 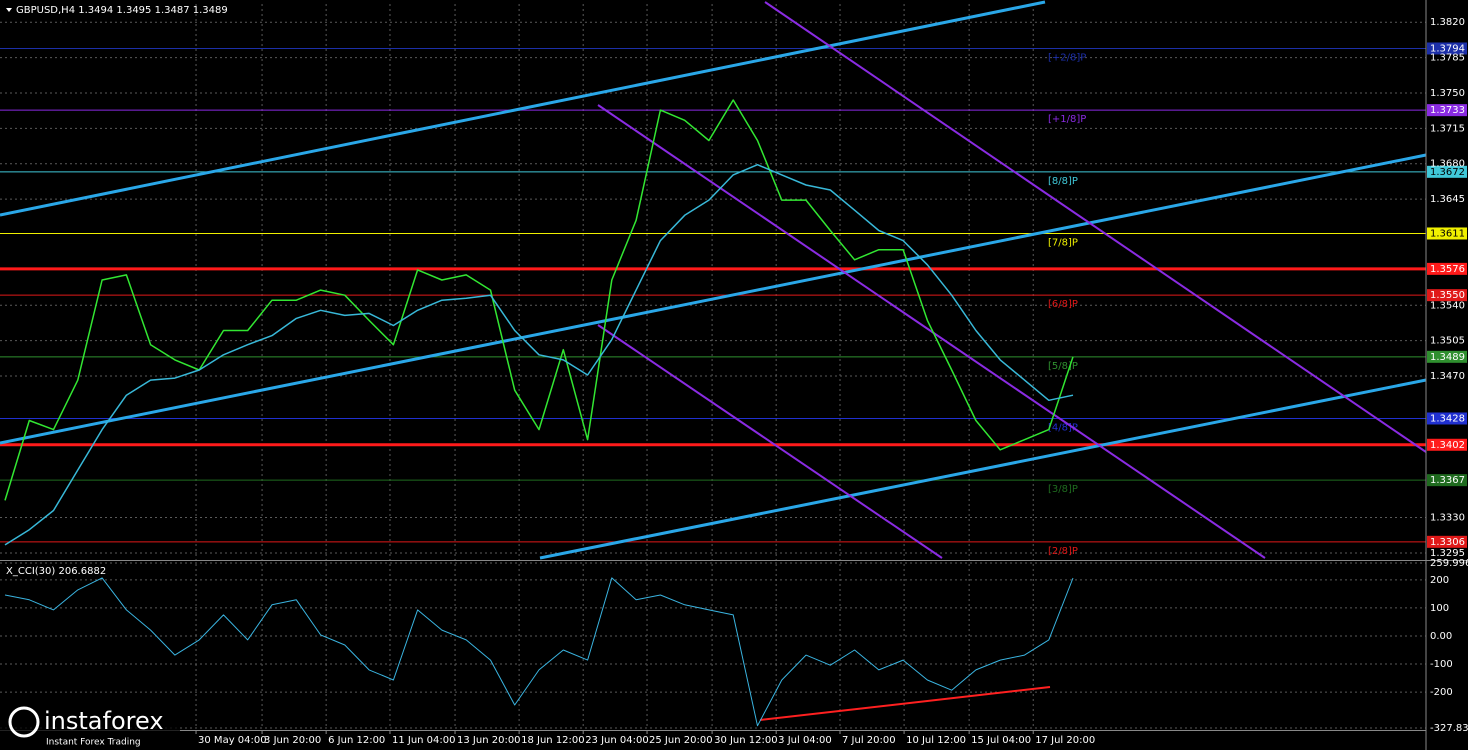 What do you see at coordinates (905, 703) in the screenshot?
I see `cci-trend-line` at bounding box center [905, 703].